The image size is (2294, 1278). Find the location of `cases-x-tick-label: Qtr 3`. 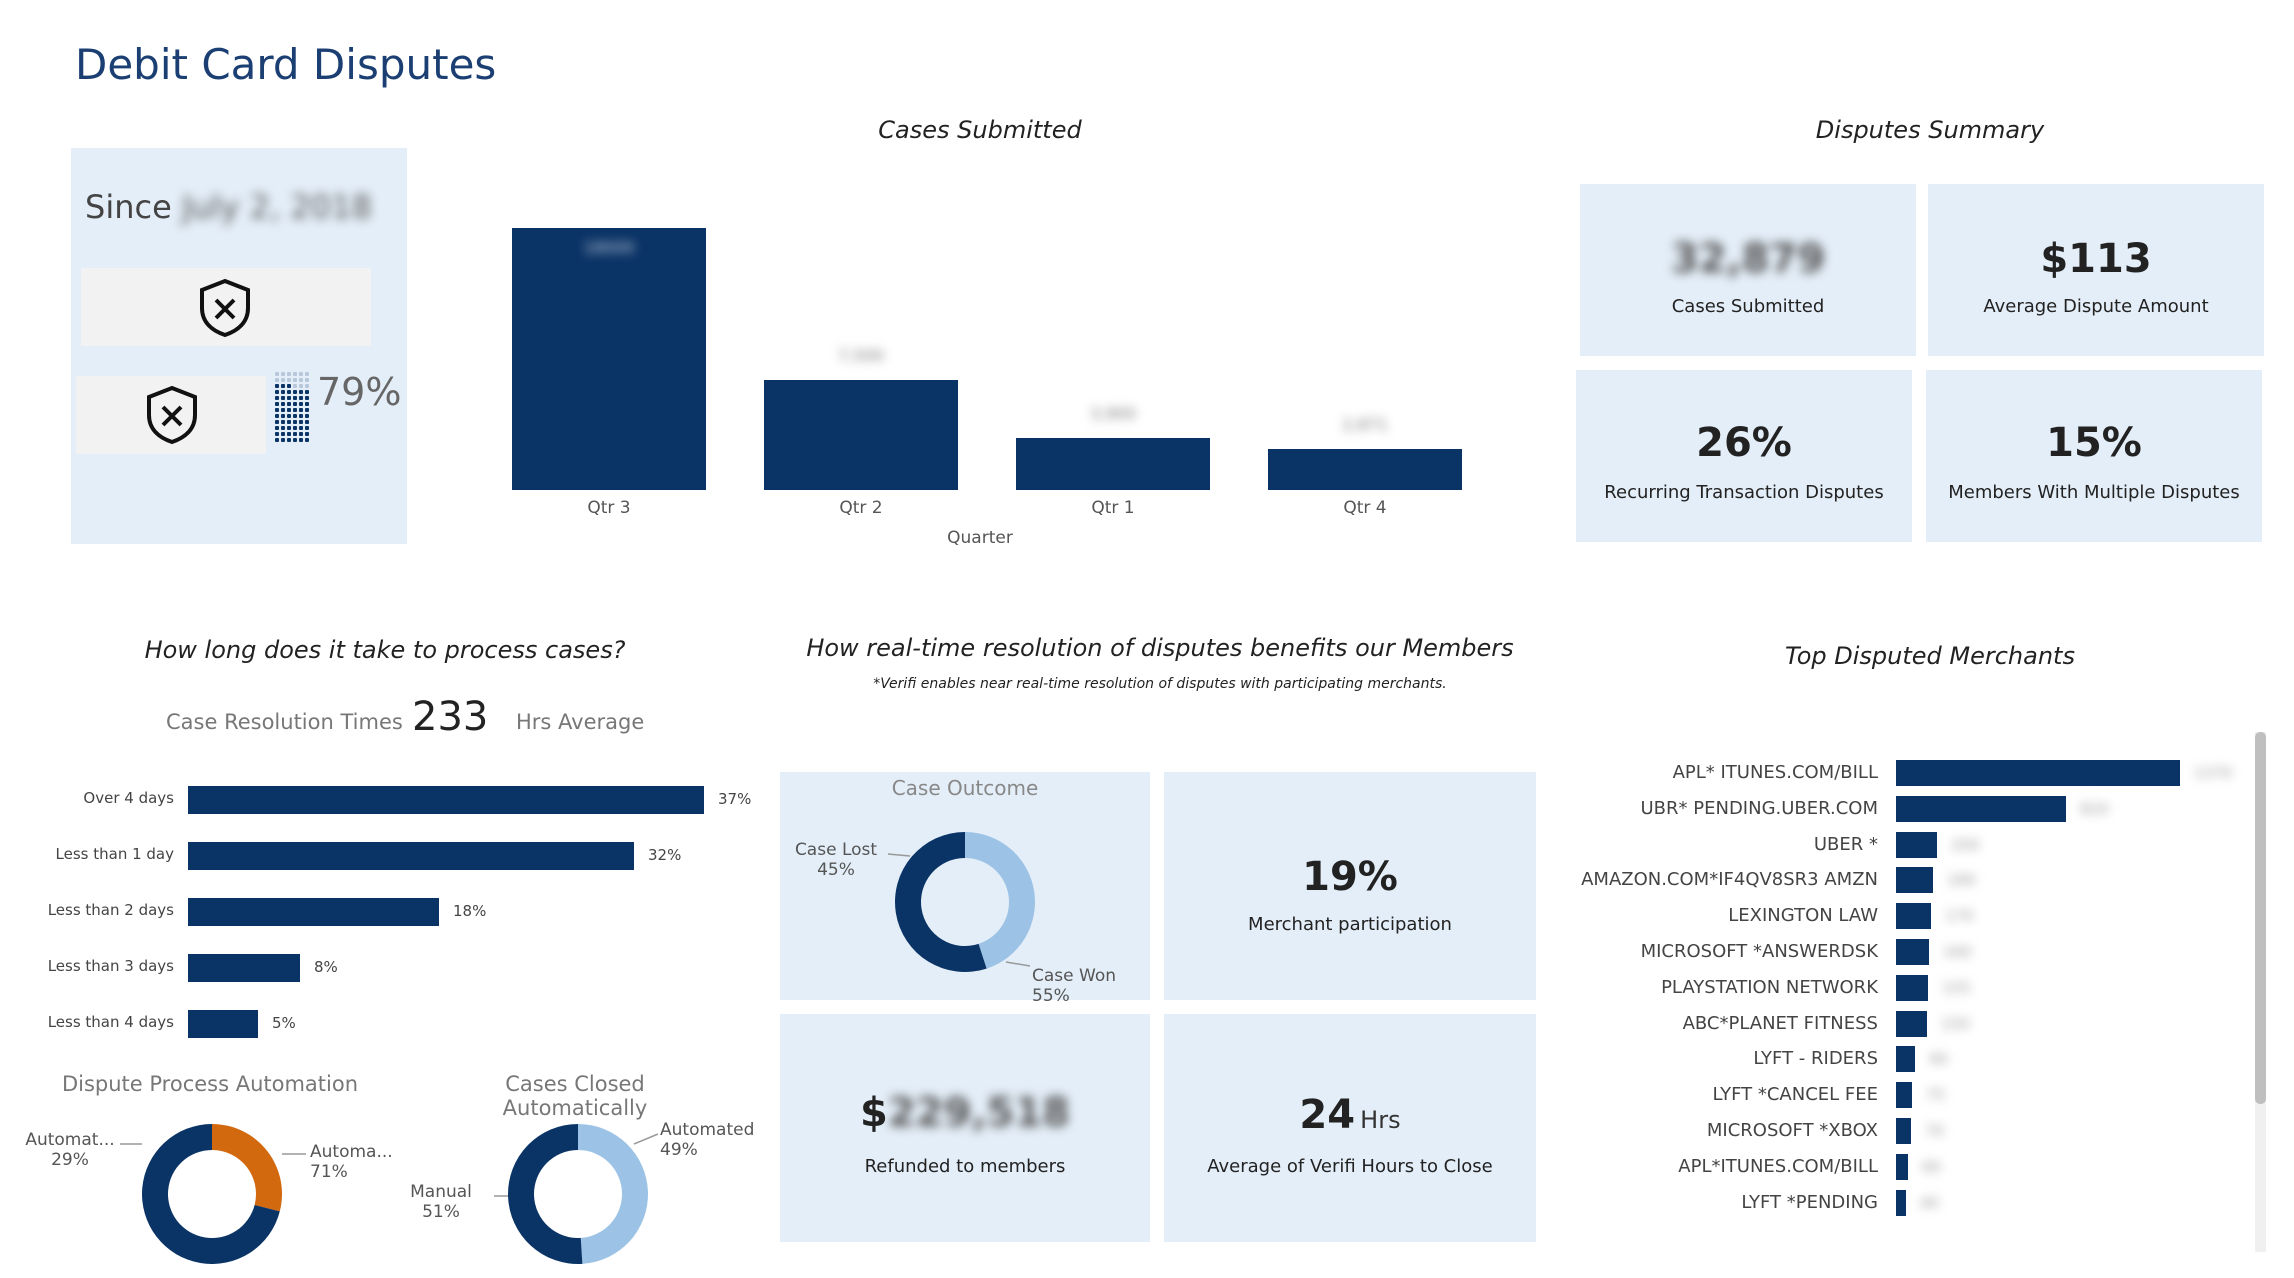

cases-x-tick-label: Qtr 3 is located at coordinates (609, 508).